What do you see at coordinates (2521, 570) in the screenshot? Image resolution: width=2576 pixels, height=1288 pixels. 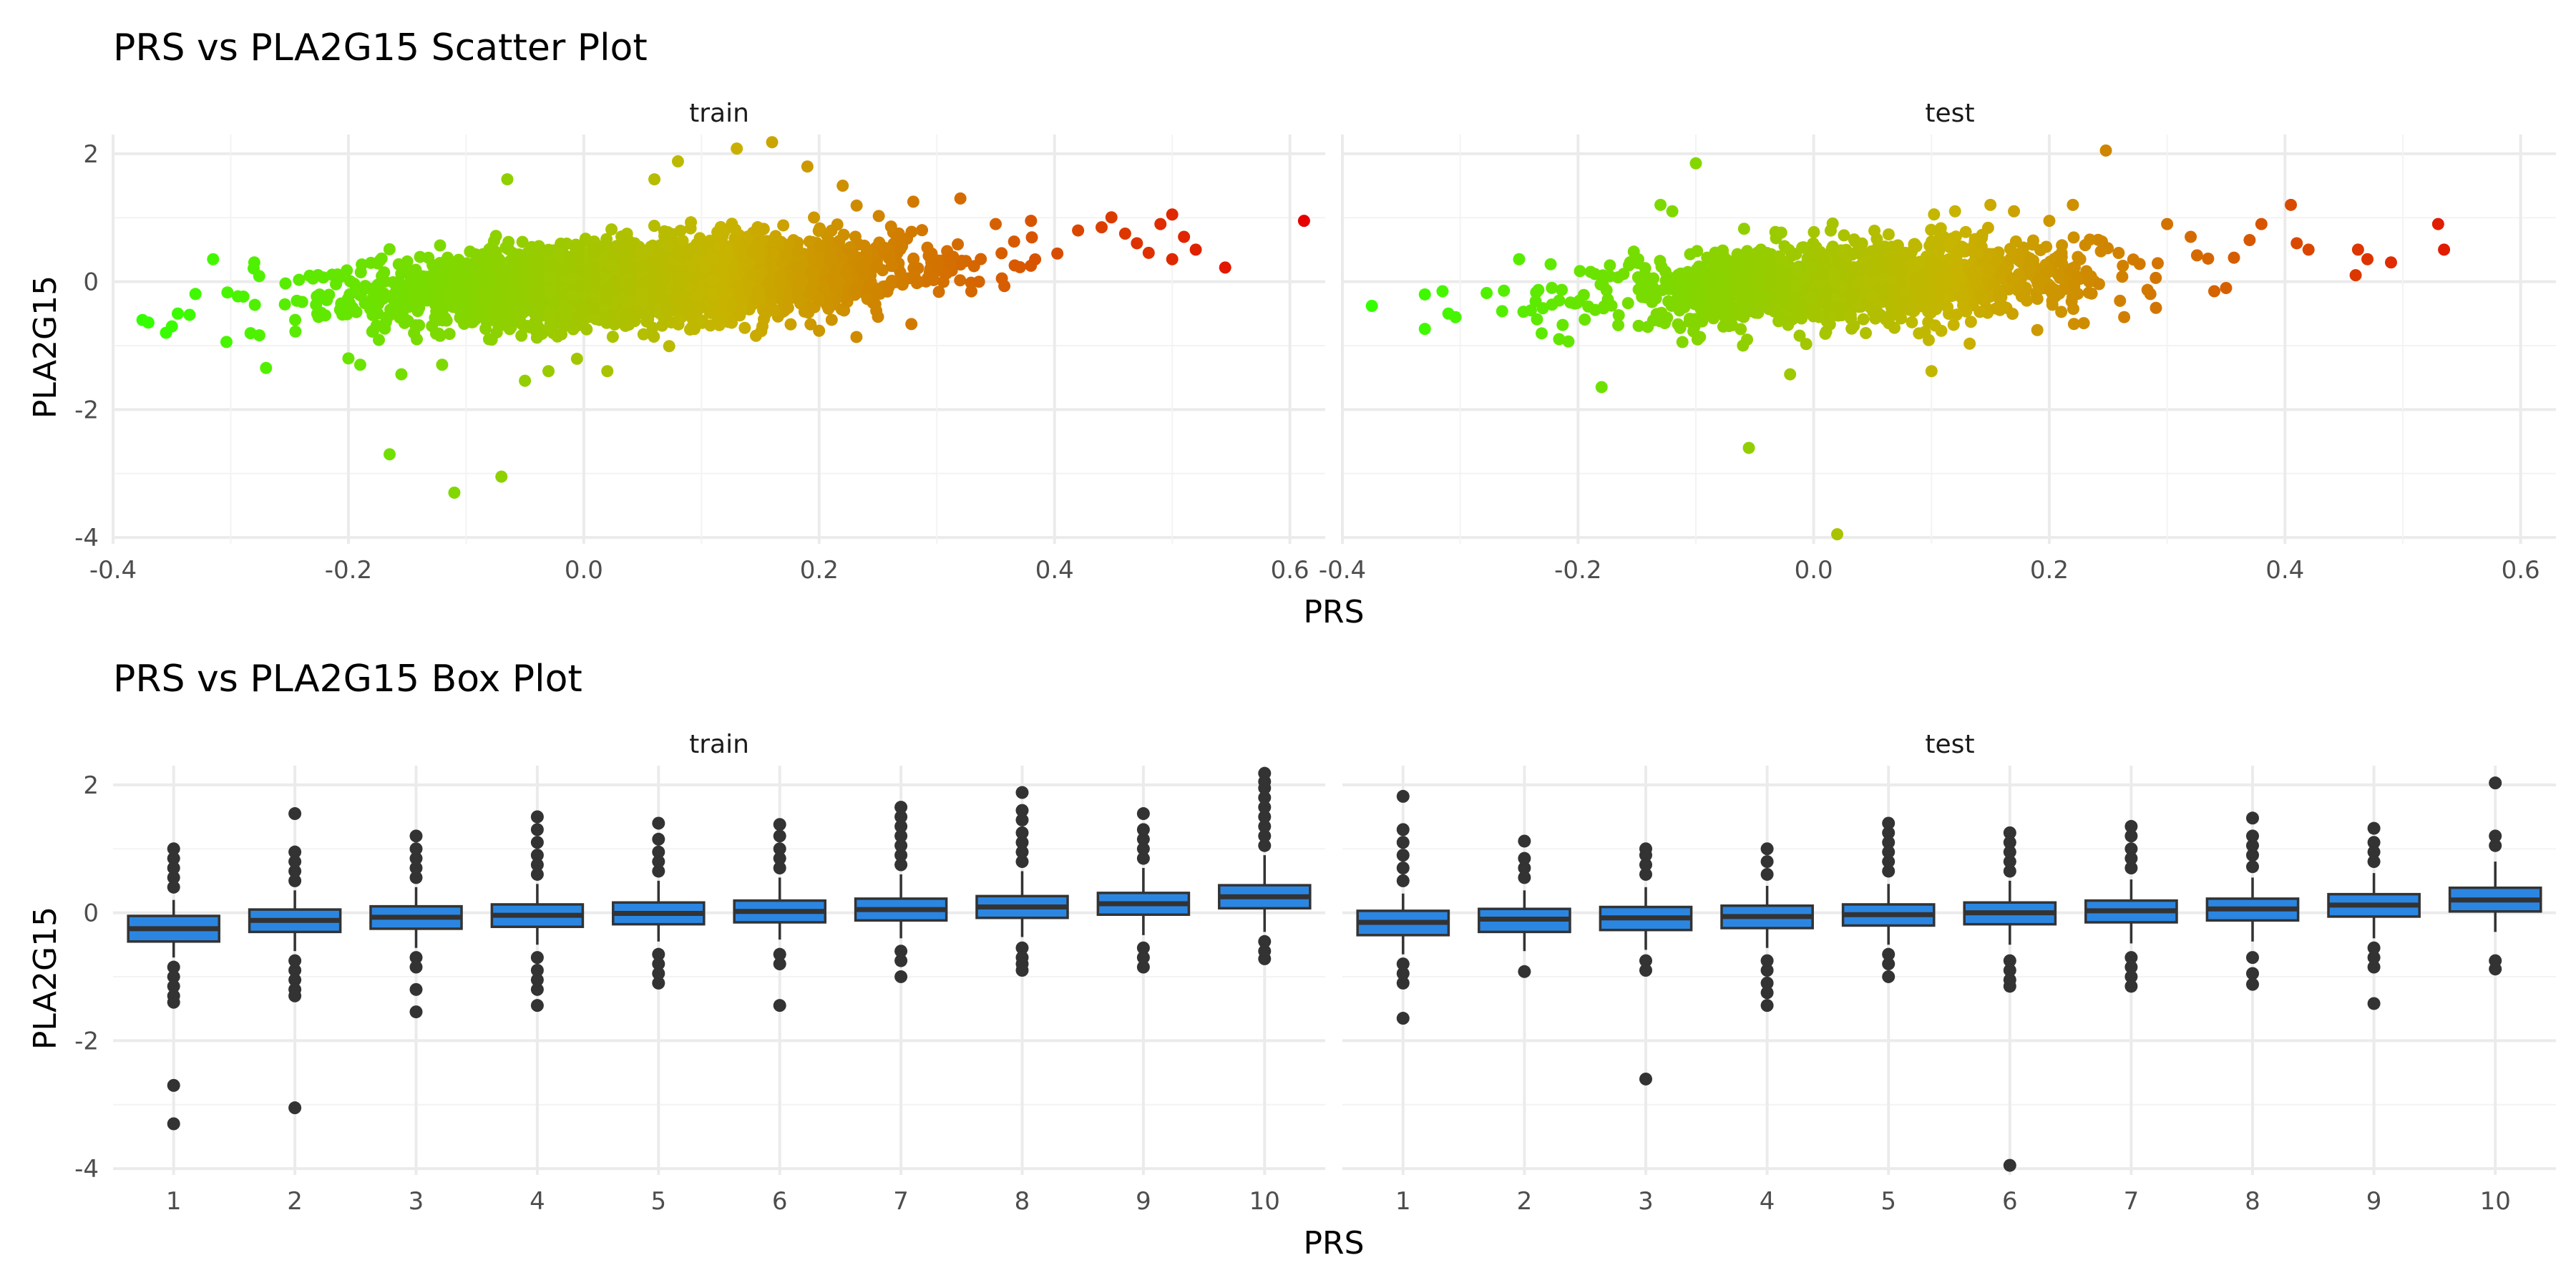 I see `scatter-x-tick-label: 0.6` at bounding box center [2521, 570].